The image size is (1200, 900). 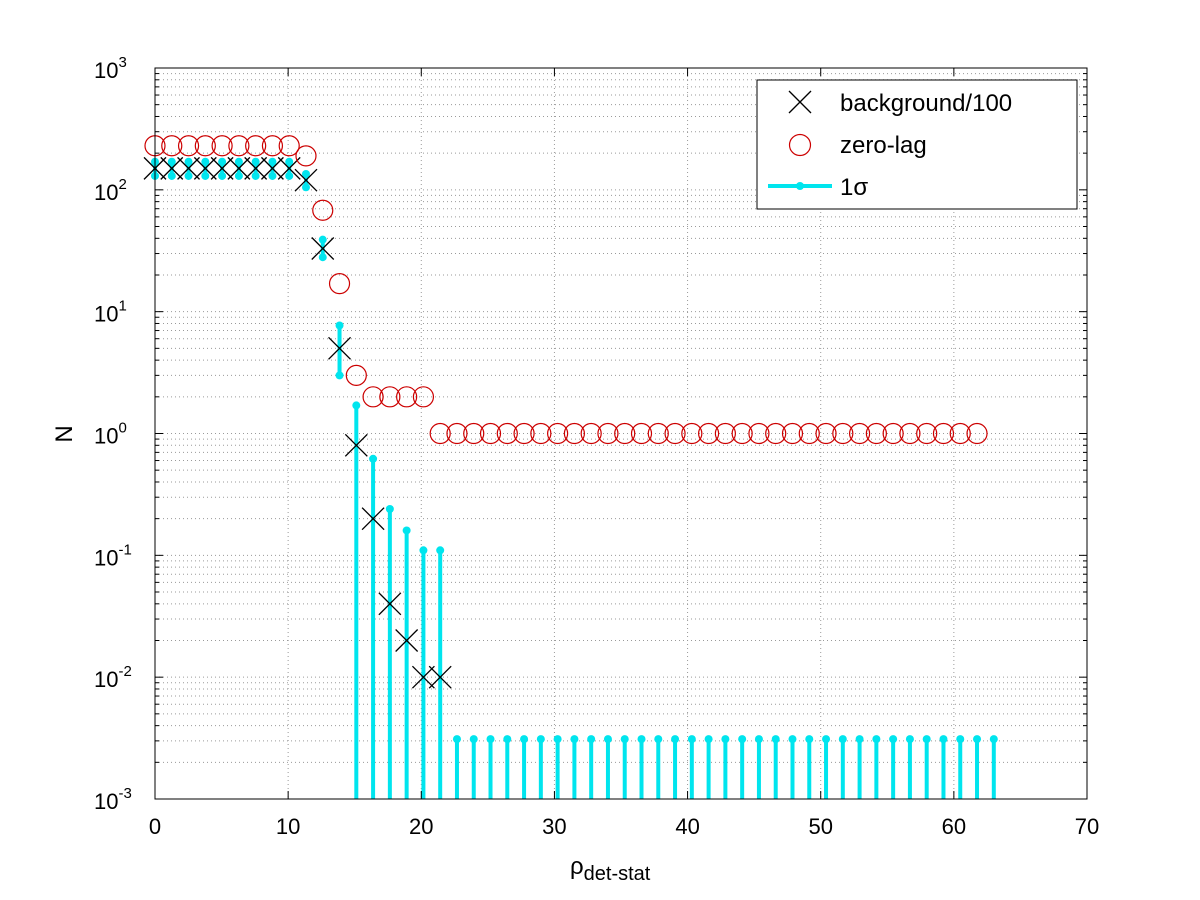 I want to click on x-axis-label: ρdet-stat, so click(x=610, y=869).